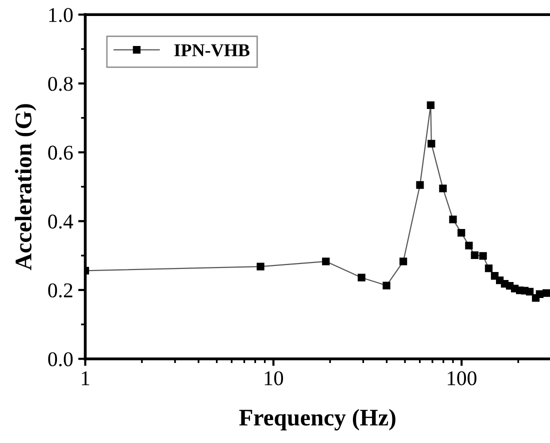  Describe the element at coordinates (86, 378) in the screenshot. I see `x-tick-label: 1` at that location.